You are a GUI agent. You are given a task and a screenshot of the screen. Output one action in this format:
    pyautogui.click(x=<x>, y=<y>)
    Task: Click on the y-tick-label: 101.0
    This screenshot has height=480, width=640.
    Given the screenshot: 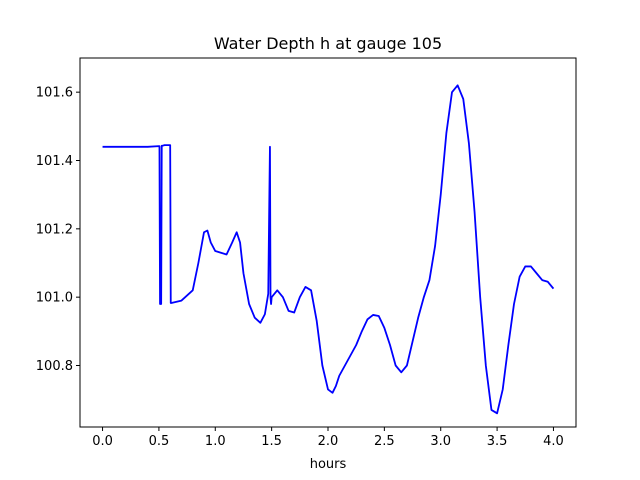 What is the action you would take?
    pyautogui.click(x=54, y=298)
    